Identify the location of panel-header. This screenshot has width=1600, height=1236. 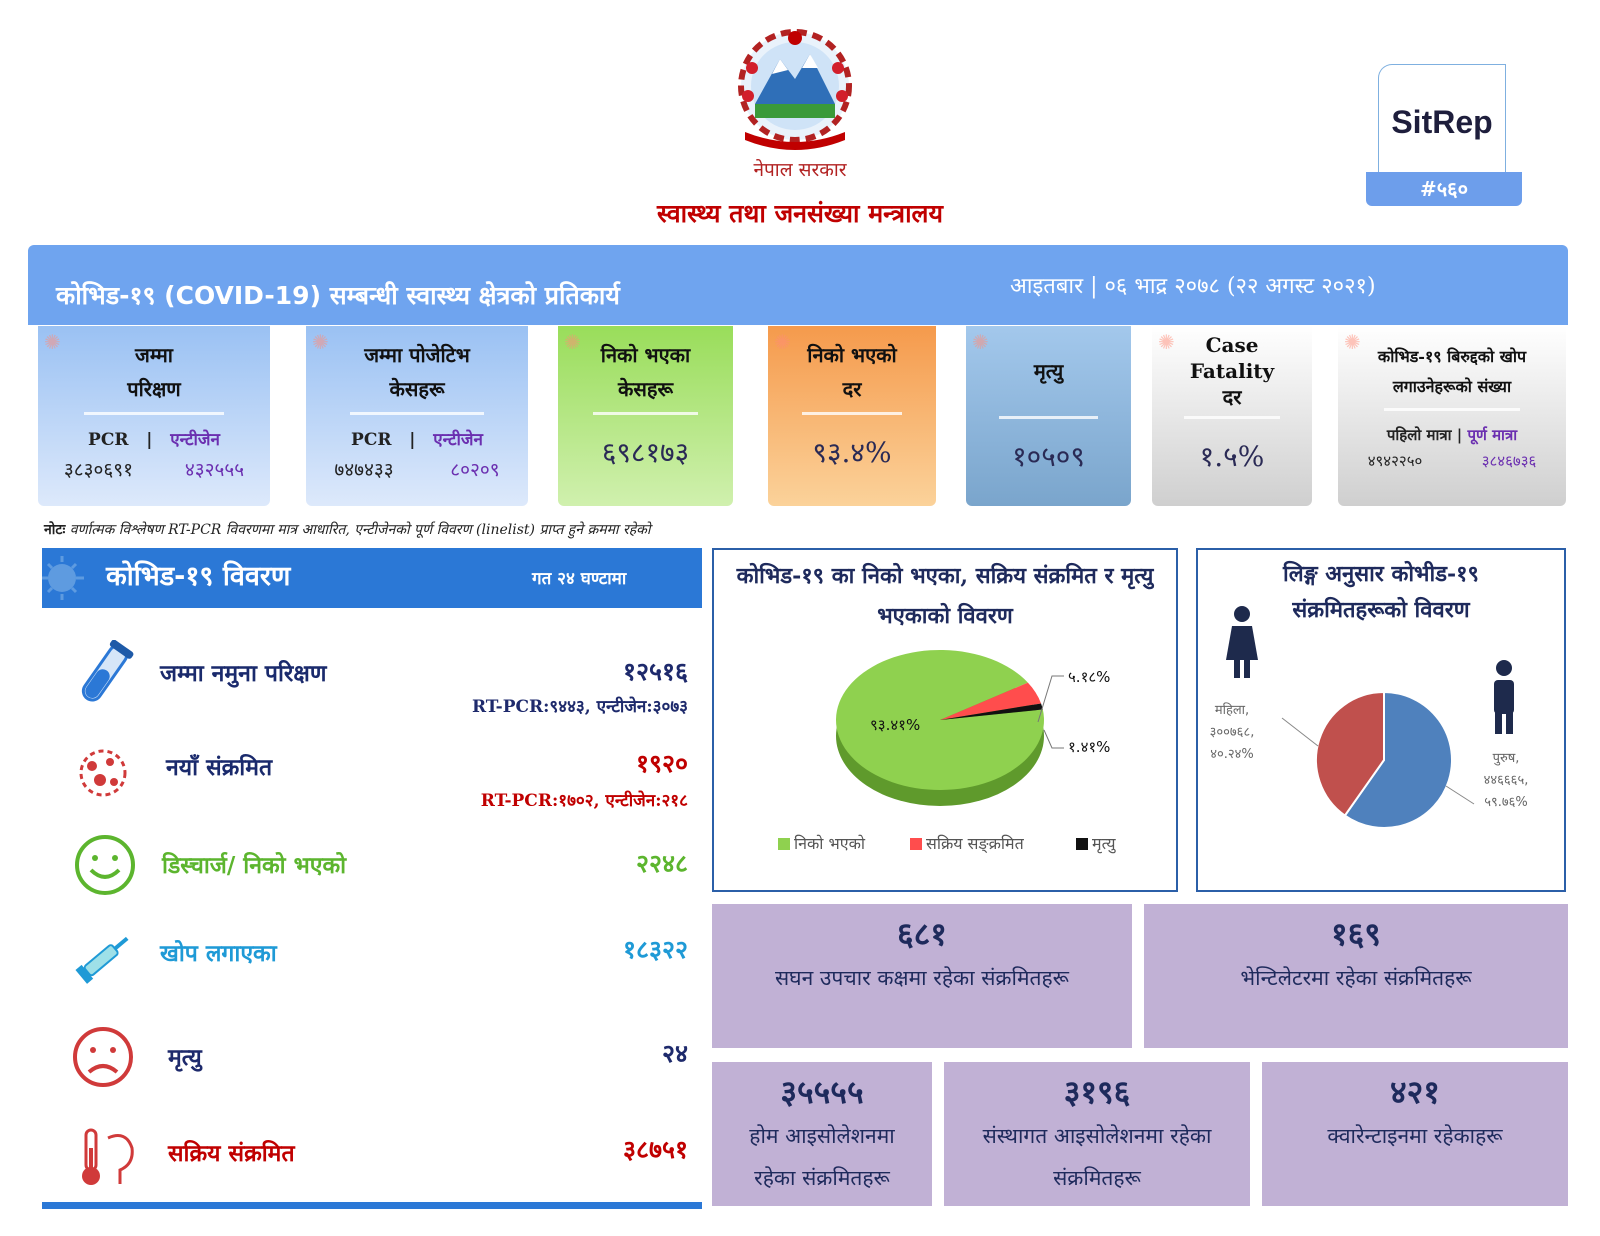
(372, 578).